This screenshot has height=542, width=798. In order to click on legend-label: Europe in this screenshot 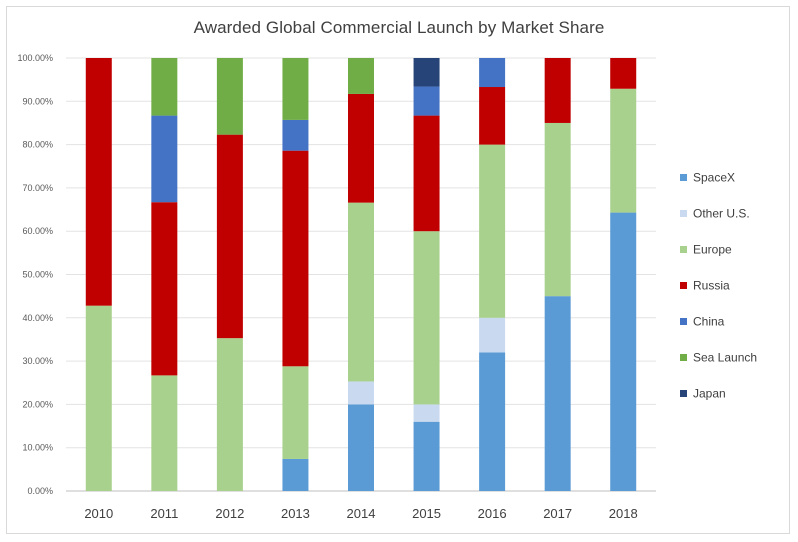, I will do `click(712, 250)`.